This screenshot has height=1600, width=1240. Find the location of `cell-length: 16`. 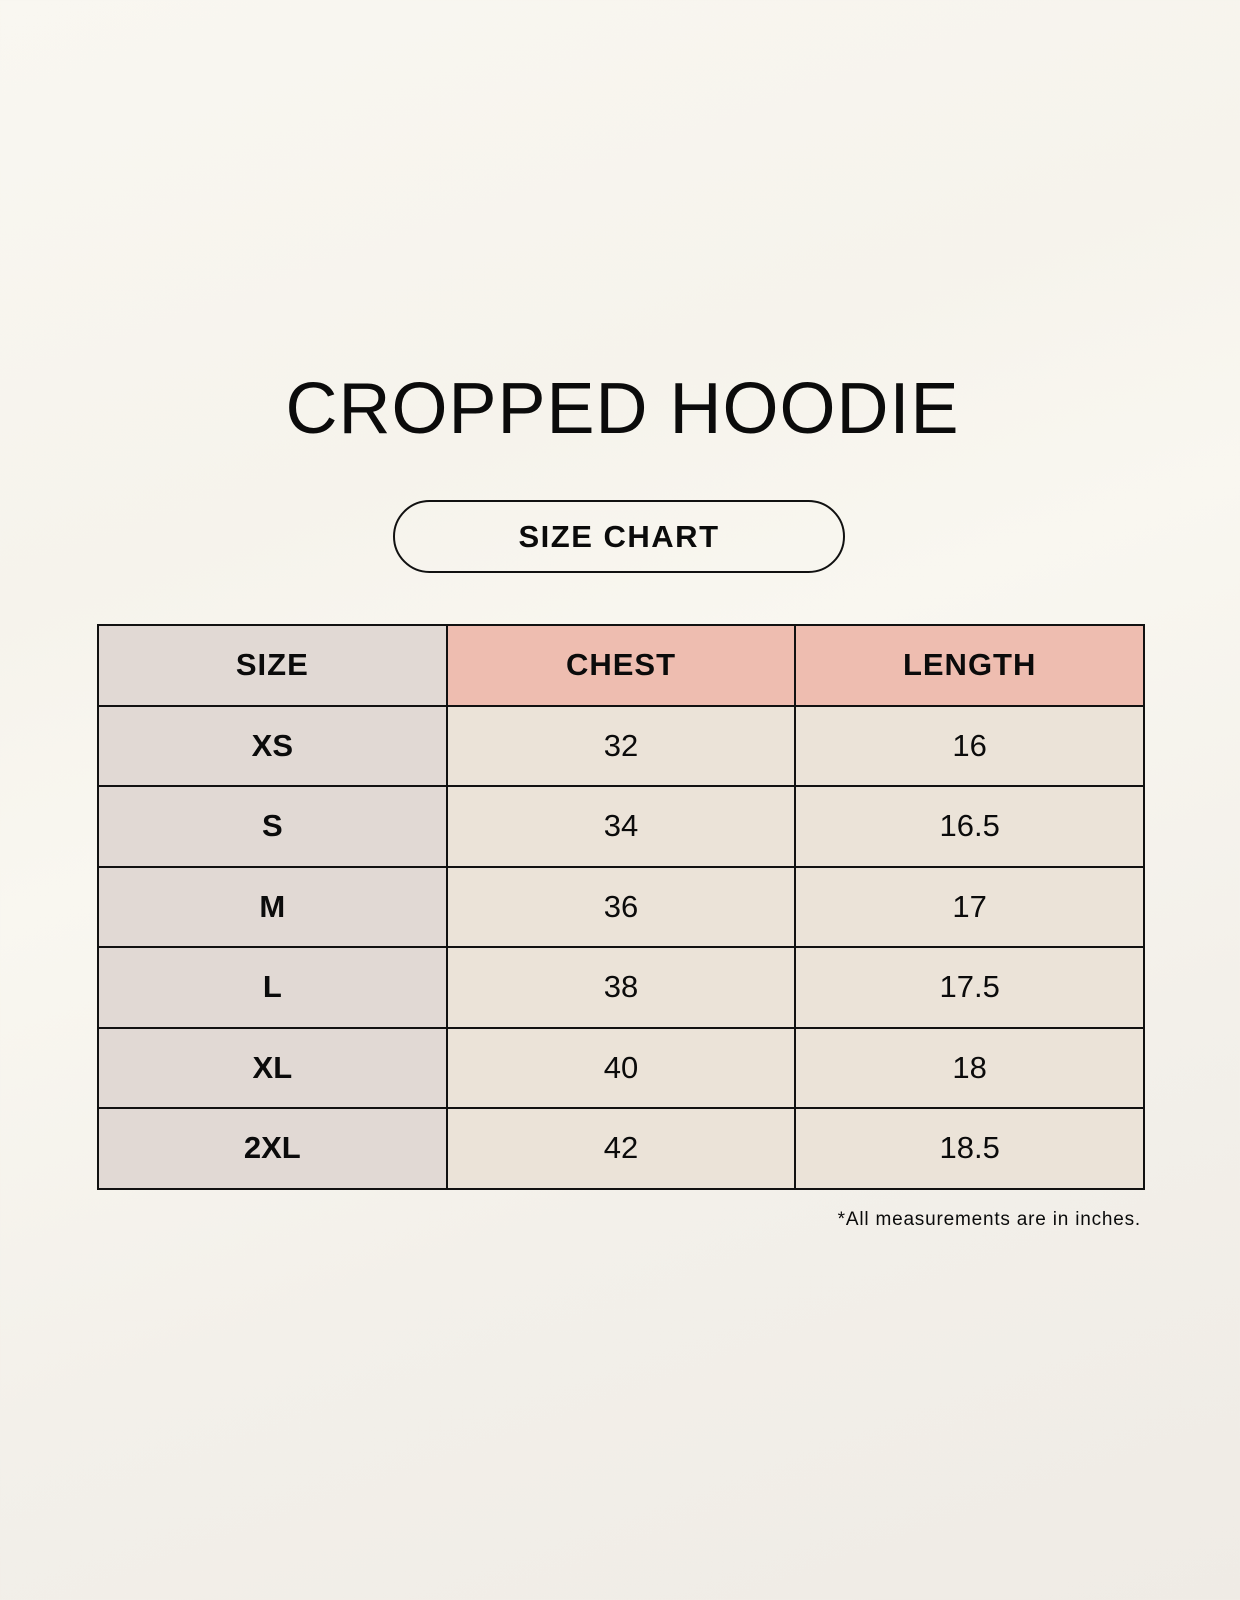

cell-length: 16 is located at coordinates (969, 745).